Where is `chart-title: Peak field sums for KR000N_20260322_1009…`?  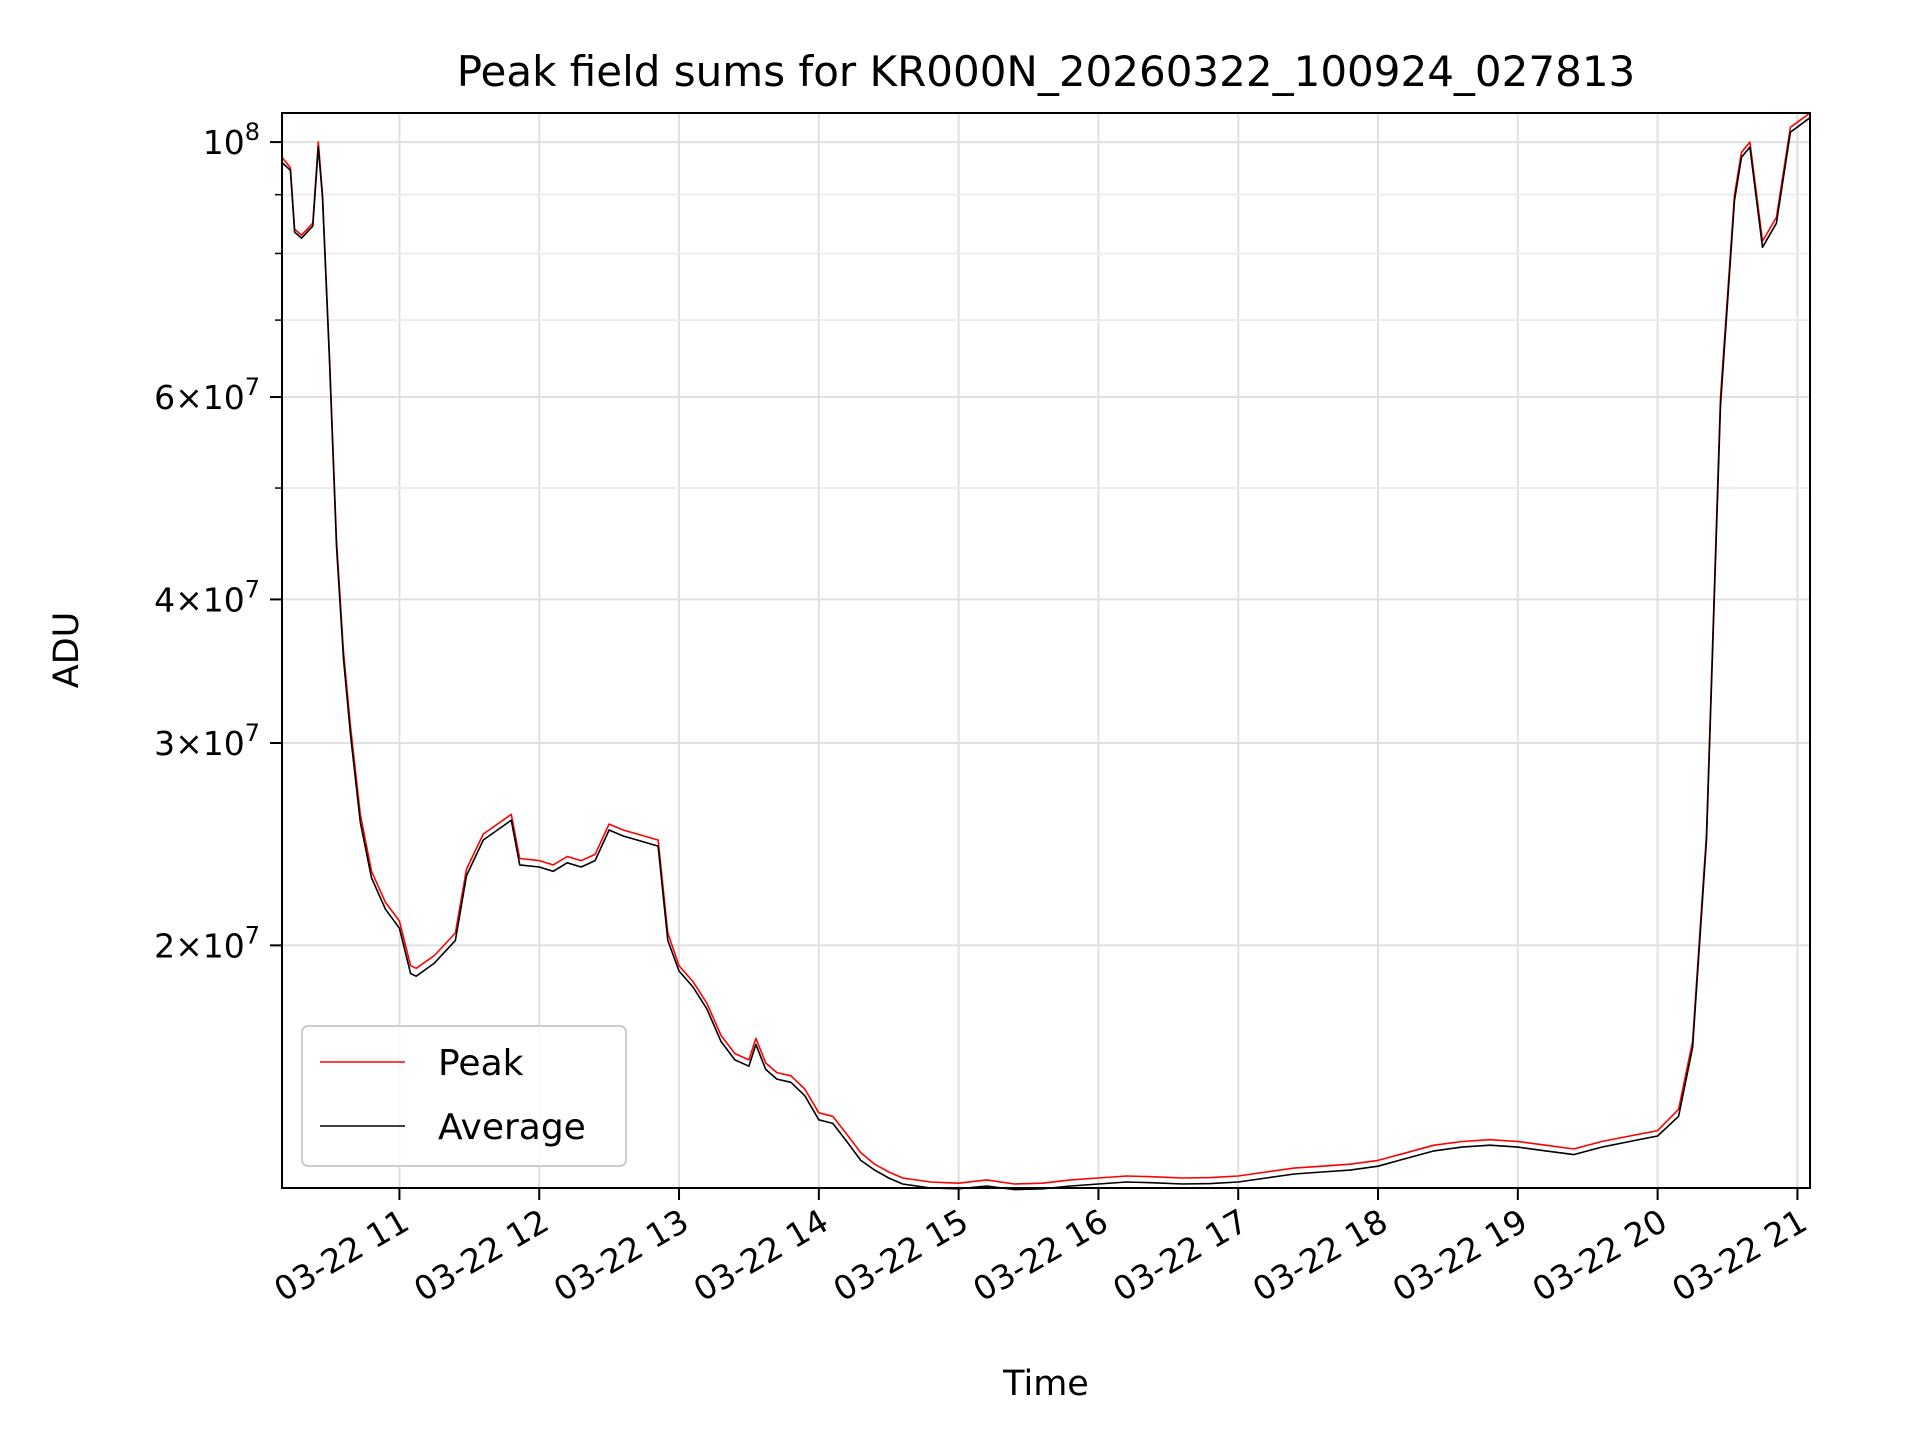
chart-title: Peak field sums for KR000N_20260322_1009… is located at coordinates (1046, 71).